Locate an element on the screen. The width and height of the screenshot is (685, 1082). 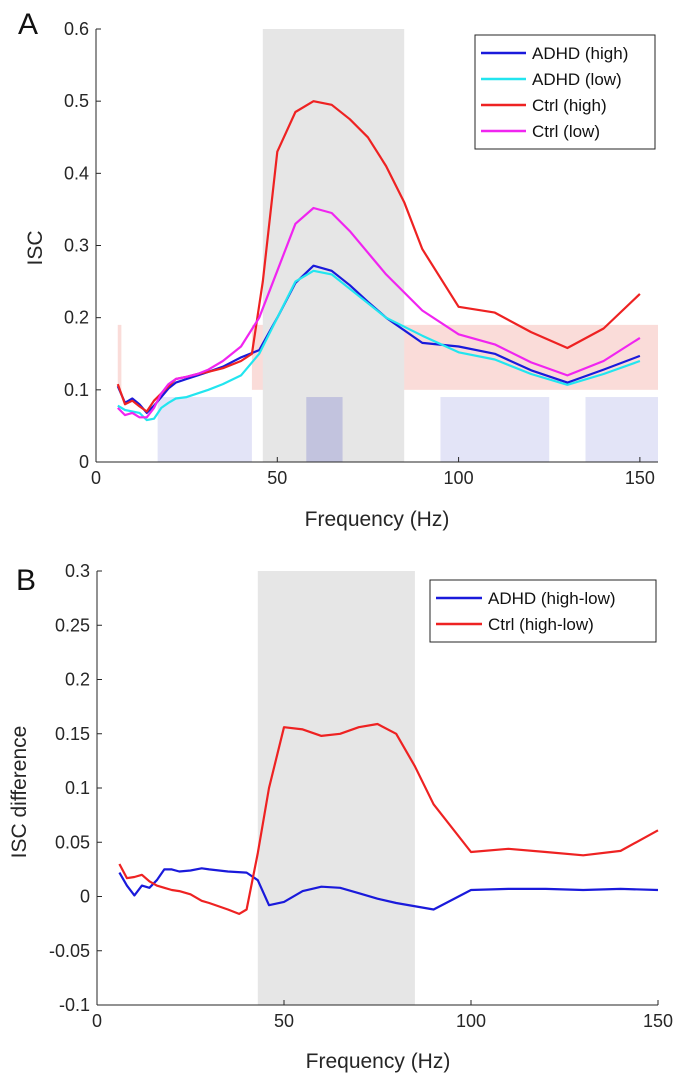
panel-b-series-lines is located at coordinates (388, 819).